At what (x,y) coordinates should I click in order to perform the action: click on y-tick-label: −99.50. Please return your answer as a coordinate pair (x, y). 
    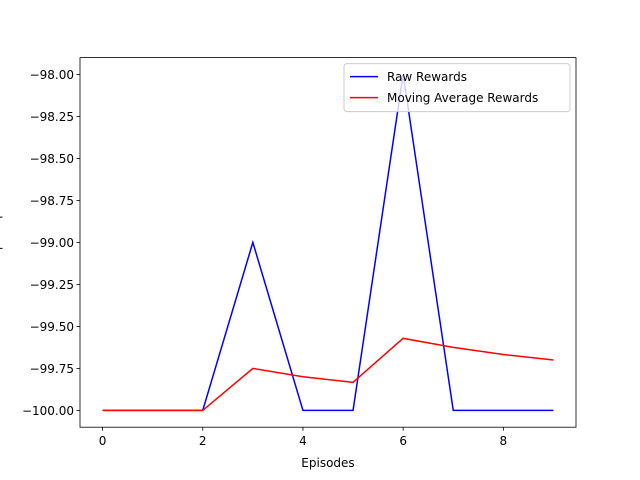
    Looking at the image, I should click on (52, 327).